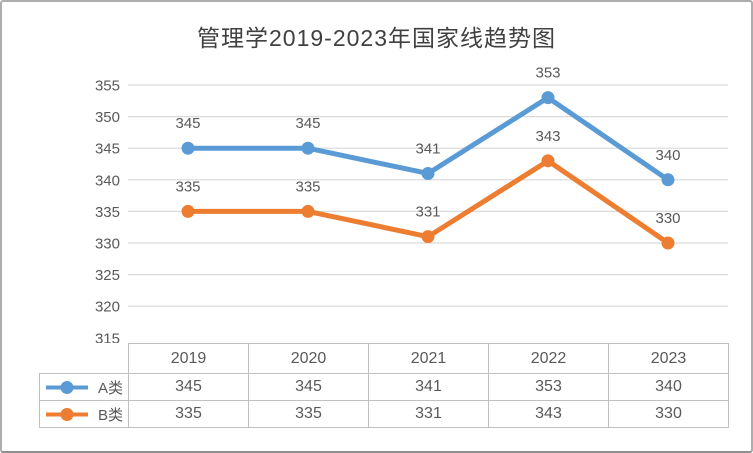  I want to click on legend-cell-A类: A类, so click(84, 387).